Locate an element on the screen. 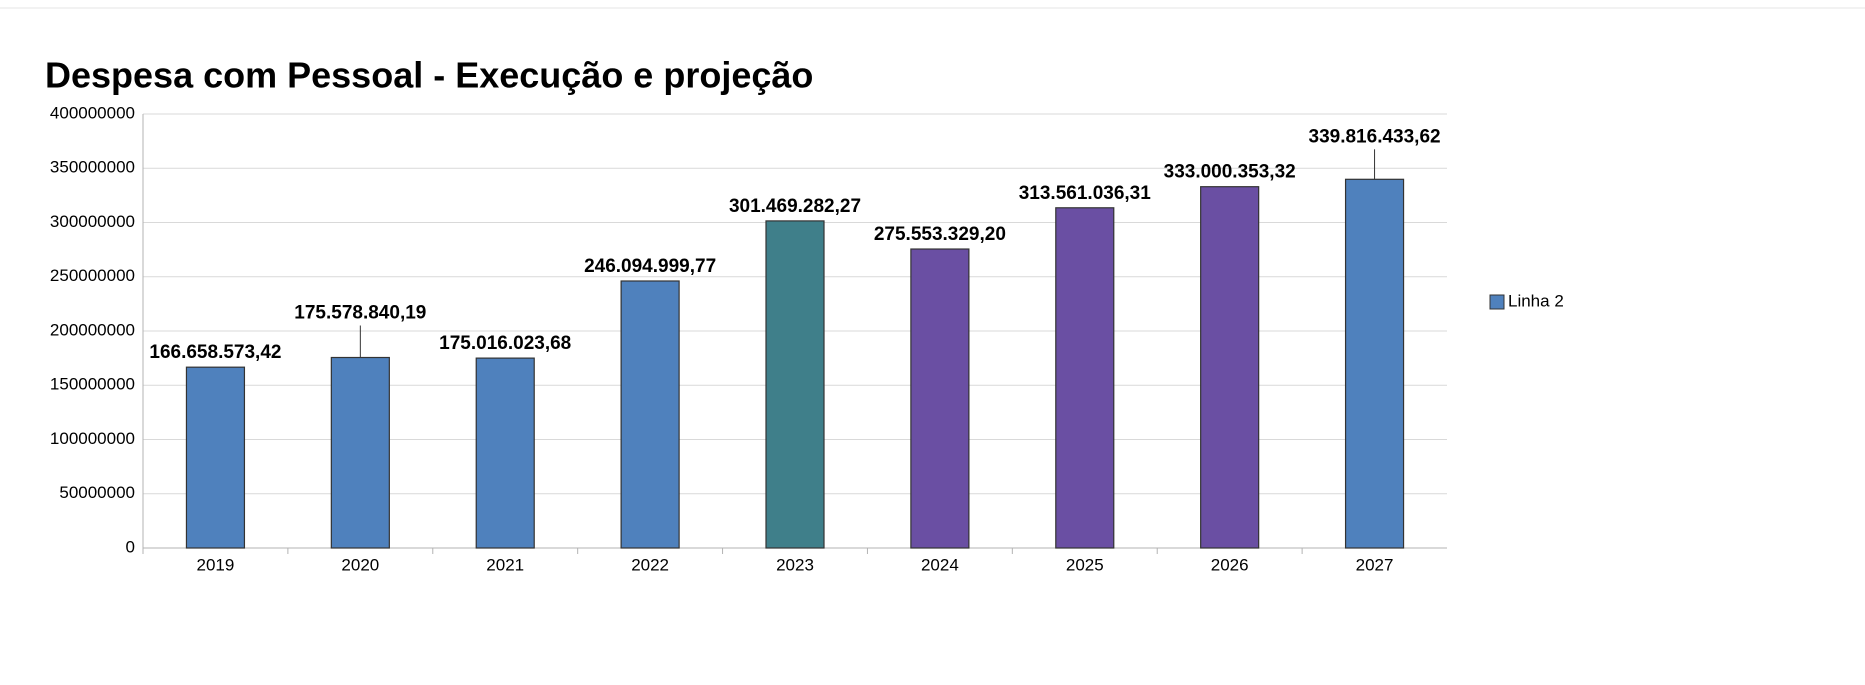 The width and height of the screenshot is (1865, 685). y-tick-label: 350000000 is located at coordinates (92, 167).